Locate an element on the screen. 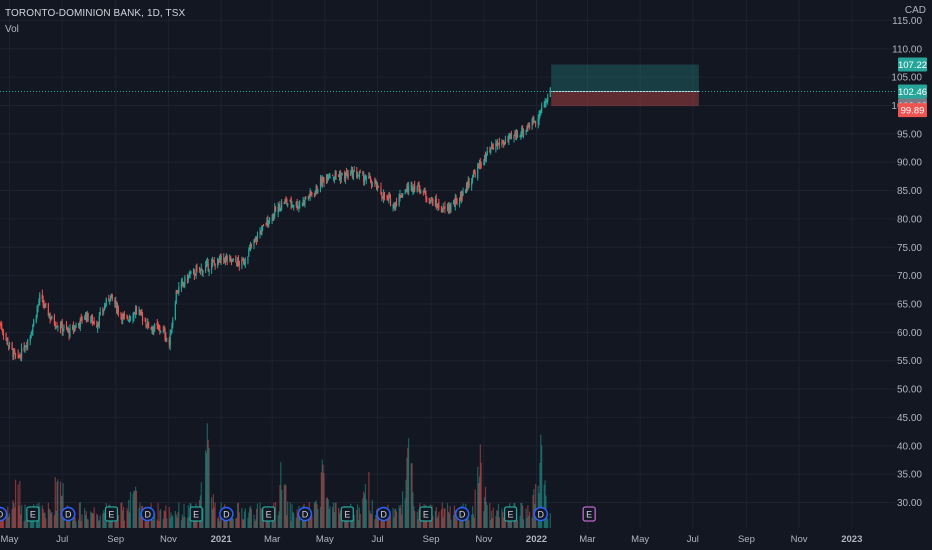  price-tick-label: 75.00 is located at coordinates (909, 248).